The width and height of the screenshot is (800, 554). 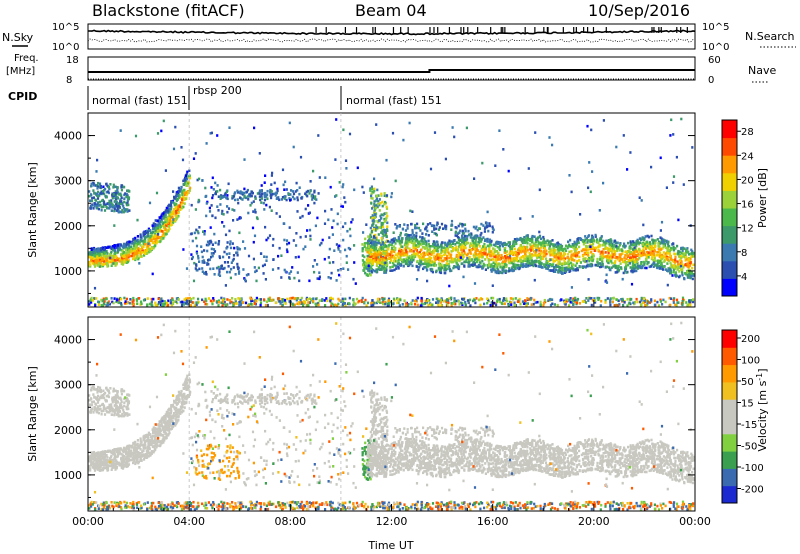 I want to click on nave-label: Nave, so click(x=762, y=70).